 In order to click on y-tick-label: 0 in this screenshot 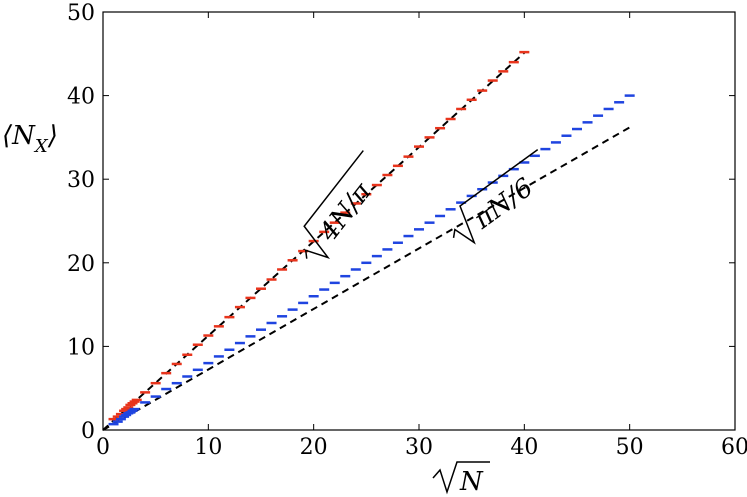, I will do `click(88, 431)`.